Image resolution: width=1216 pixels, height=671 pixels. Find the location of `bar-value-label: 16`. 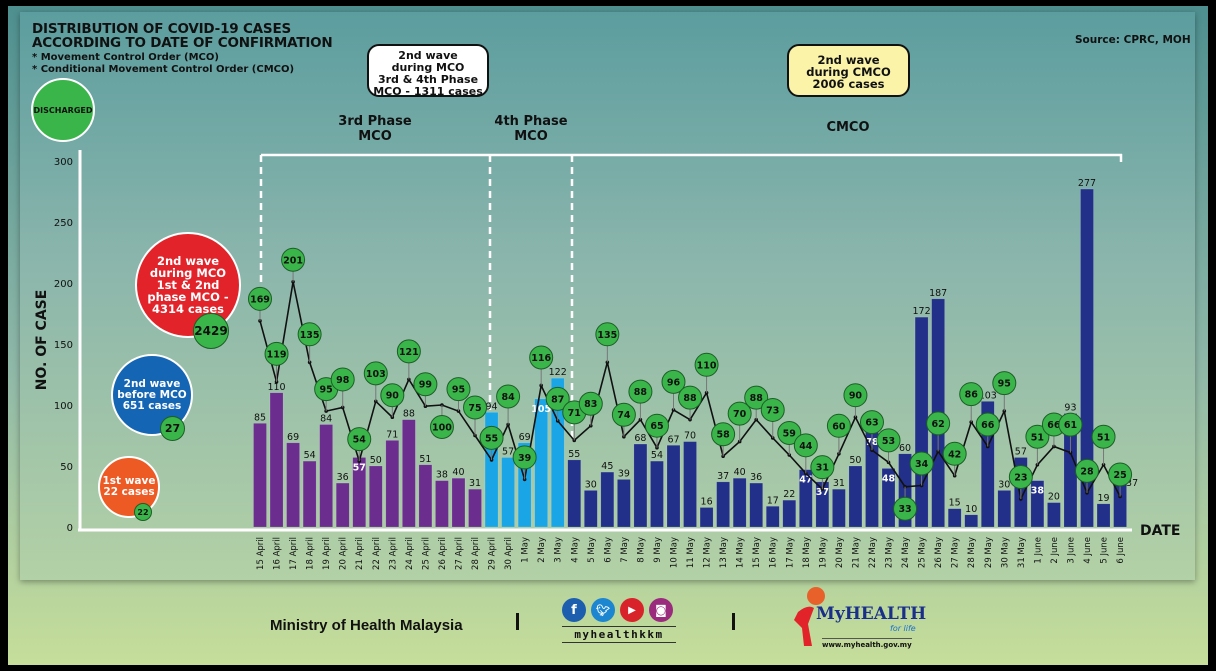

bar-value-label: 16 is located at coordinates (707, 501).